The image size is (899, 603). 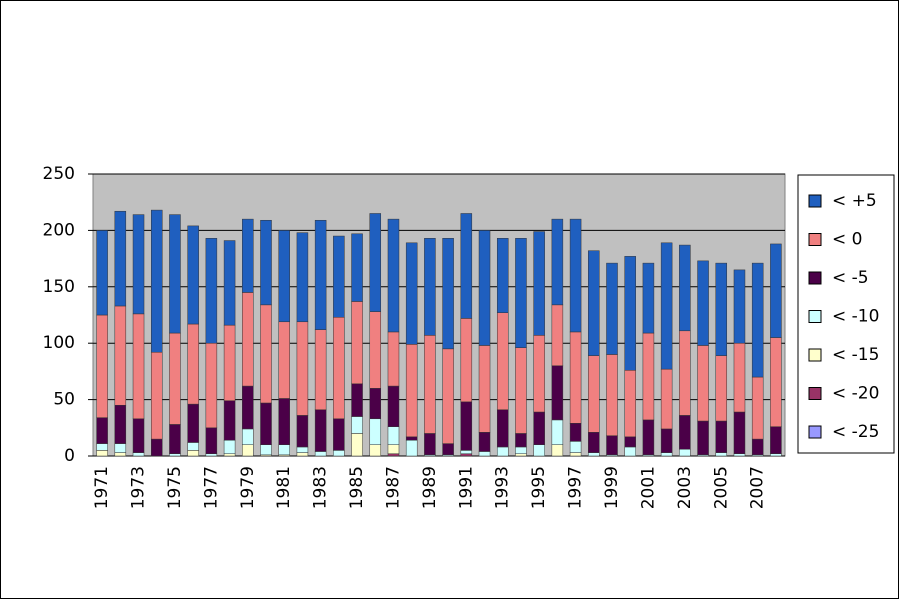 What do you see at coordinates (248, 487) in the screenshot?
I see `x-tick-label: 1979` at bounding box center [248, 487].